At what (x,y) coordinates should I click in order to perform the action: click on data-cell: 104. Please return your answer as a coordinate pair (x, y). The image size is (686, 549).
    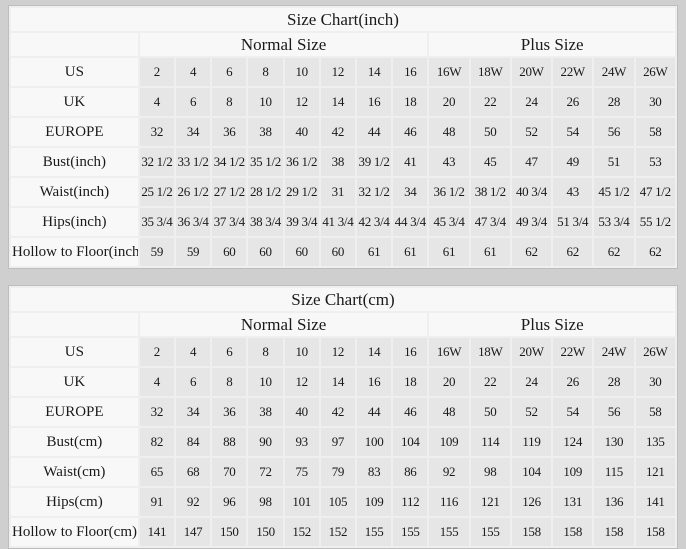
    Looking at the image, I should click on (410, 442).